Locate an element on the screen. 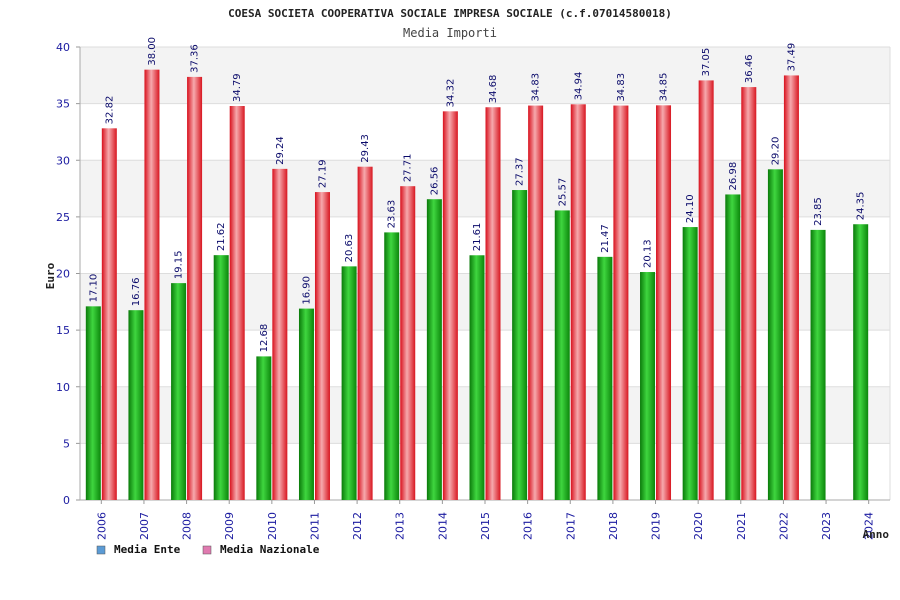 Image resolution: width=900 pixels, height=600 pixels. value-label: 21.62 is located at coordinates (221, 237).